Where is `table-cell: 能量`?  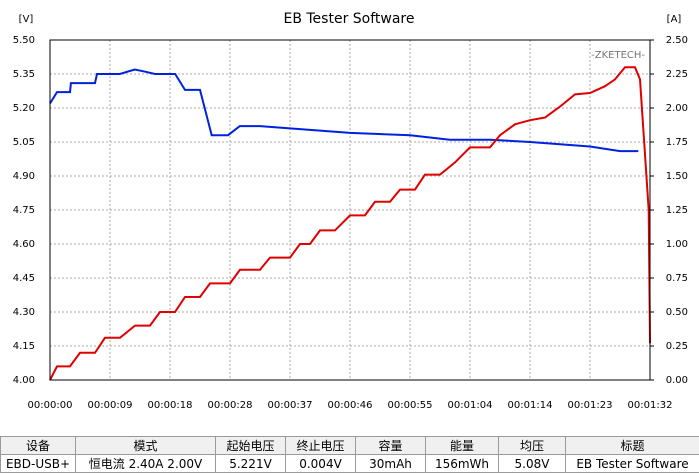
table-cell: 能量 is located at coordinates (462, 445).